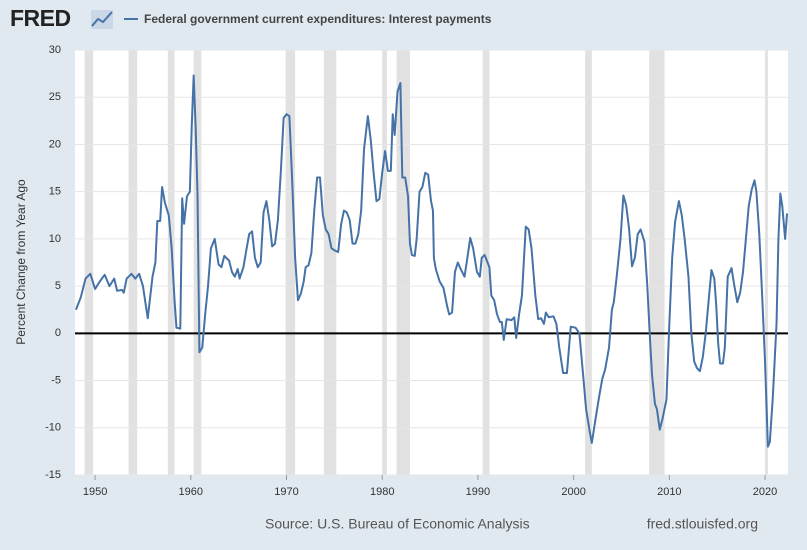  I want to click on y-tick-label: 25, so click(55, 97).